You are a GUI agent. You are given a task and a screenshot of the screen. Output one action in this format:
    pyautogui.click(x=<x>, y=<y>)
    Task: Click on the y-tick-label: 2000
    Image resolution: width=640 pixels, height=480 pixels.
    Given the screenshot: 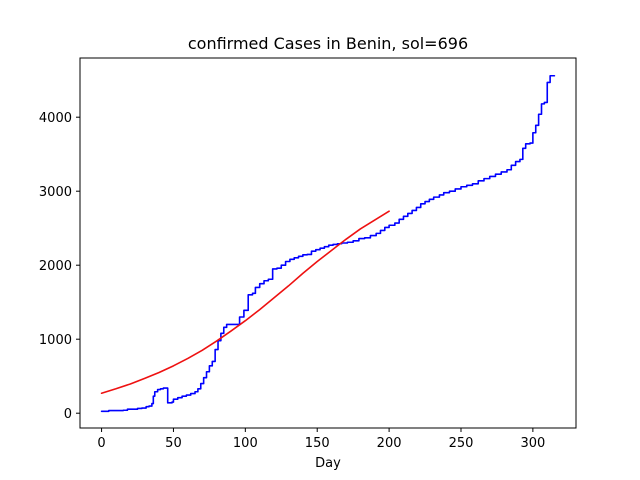 What is the action you would take?
    pyautogui.click(x=55, y=266)
    